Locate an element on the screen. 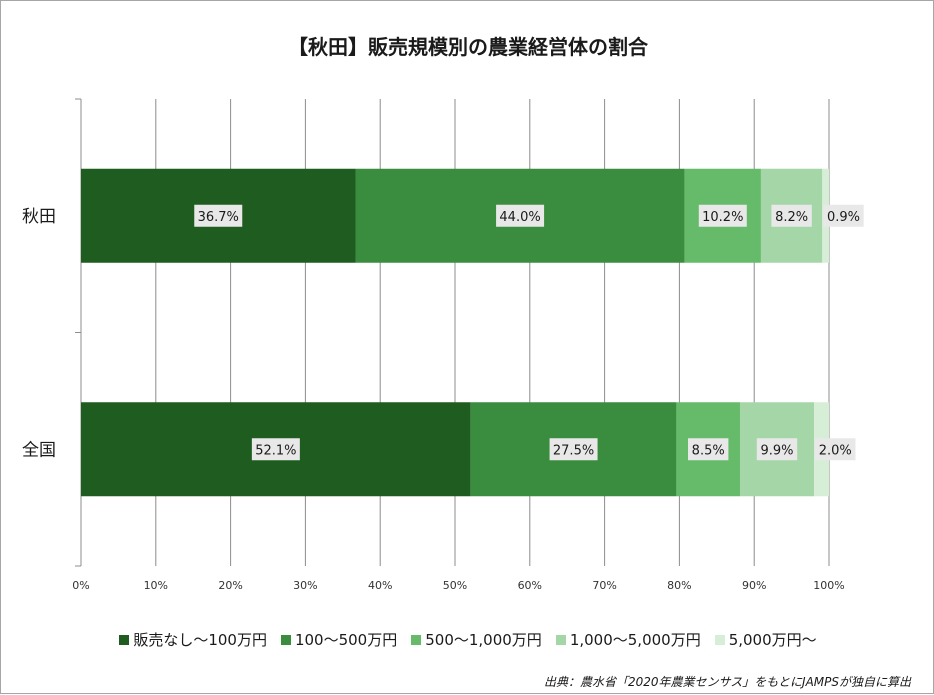 The image size is (934, 695). x-tick-label: 20% is located at coordinates (230, 585).